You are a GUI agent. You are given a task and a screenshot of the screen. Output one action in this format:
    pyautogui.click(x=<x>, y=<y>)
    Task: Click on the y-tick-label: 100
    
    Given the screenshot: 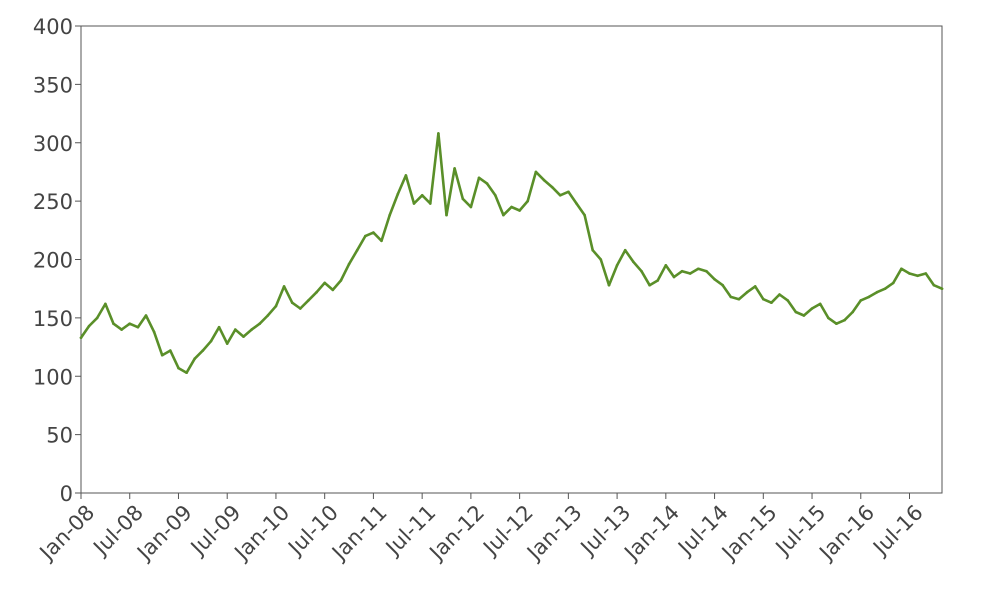 What is the action you would take?
    pyautogui.click(x=53, y=377)
    